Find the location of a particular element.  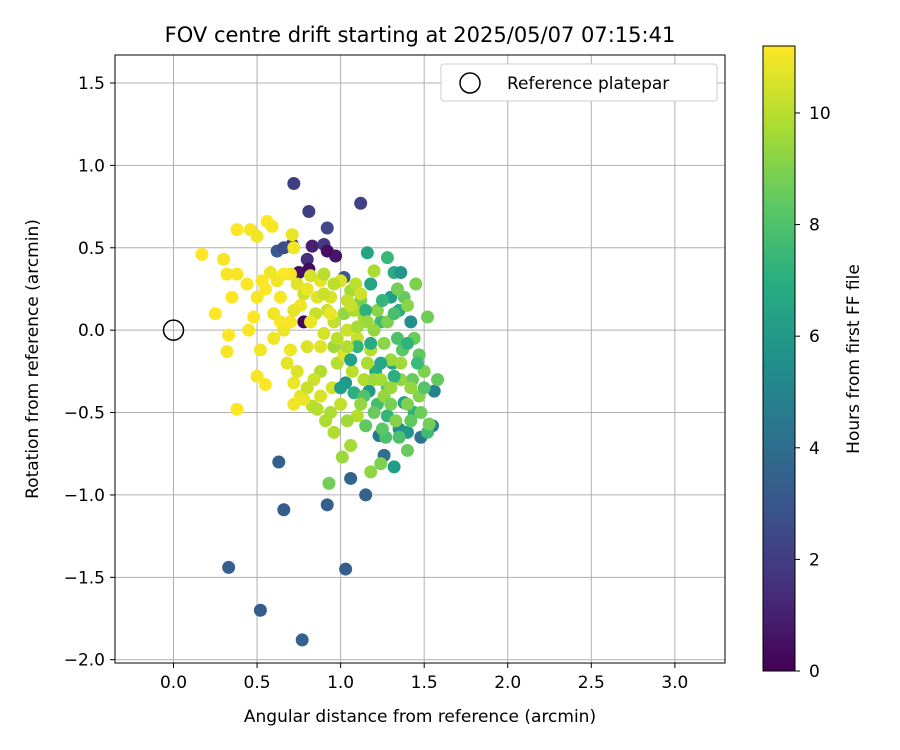

x-tick-label: 0.0 is located at coordinates (173, 683).